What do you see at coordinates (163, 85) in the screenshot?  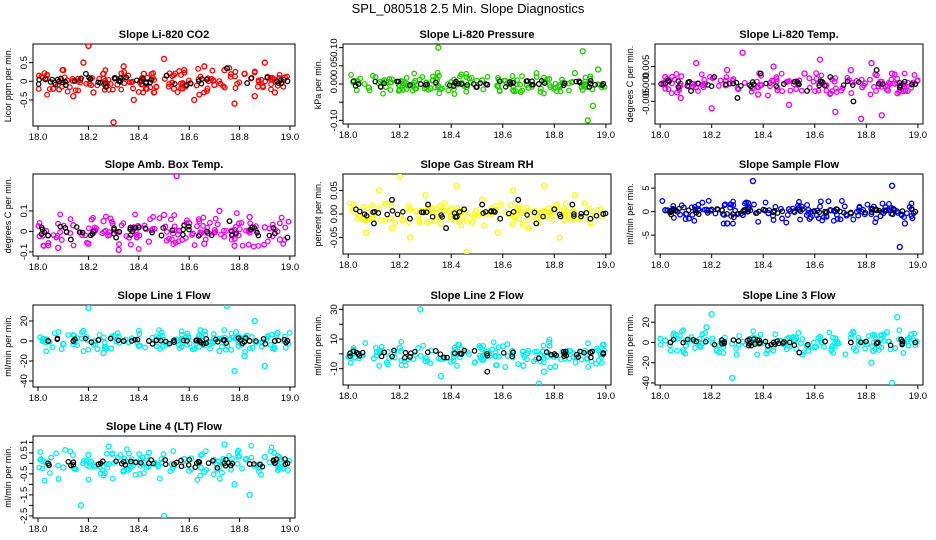 I see `data-points` at bounding box center [163, 85].